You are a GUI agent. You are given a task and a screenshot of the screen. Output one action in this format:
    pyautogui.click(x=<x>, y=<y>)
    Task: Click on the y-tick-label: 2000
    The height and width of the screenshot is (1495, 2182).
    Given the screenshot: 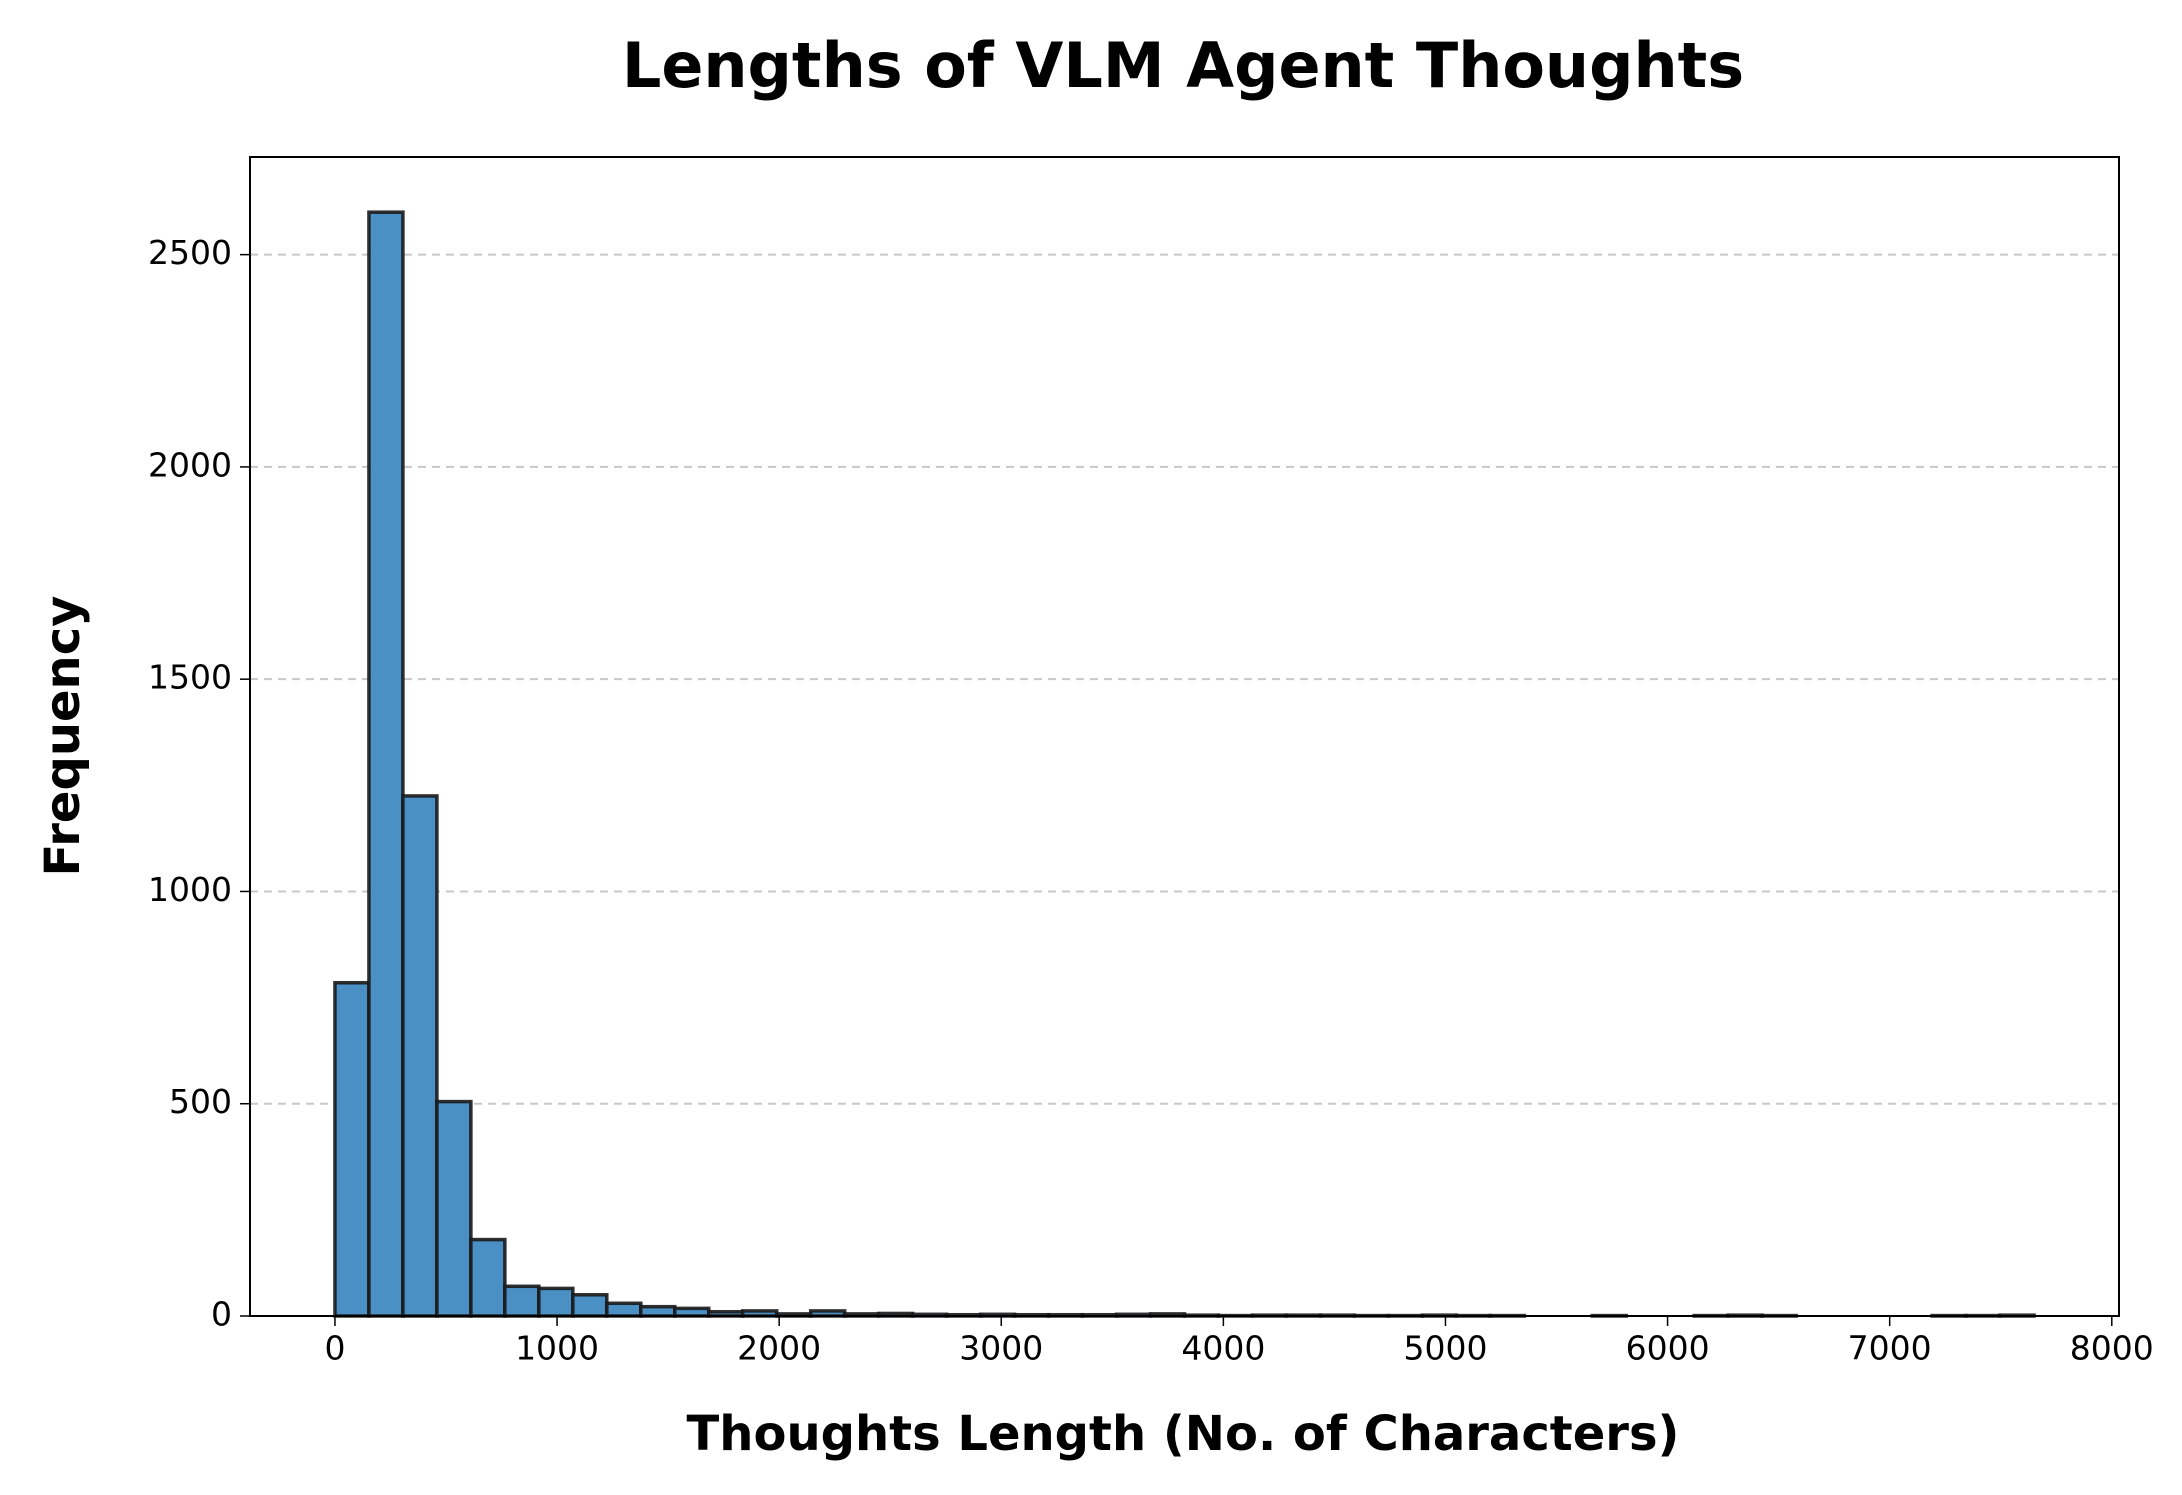 What is the action you would take?
    pyautogui.click(x=190, y=464)
    